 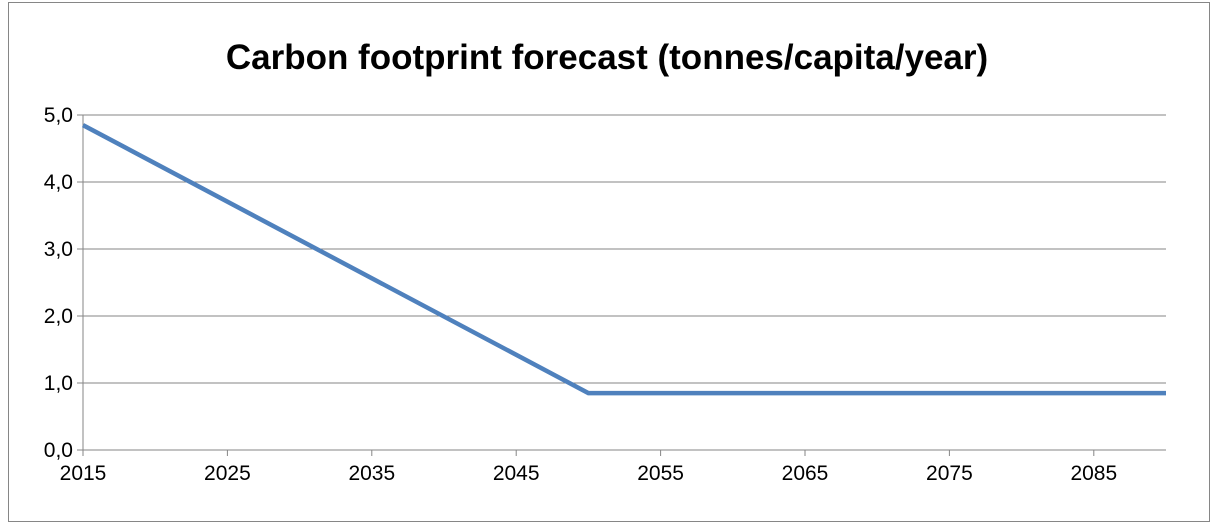 What do you see at coordinates (1093, 473) in the screenshot?
I see `x-tick-label: 2085` at bounding box center [1093, 473].